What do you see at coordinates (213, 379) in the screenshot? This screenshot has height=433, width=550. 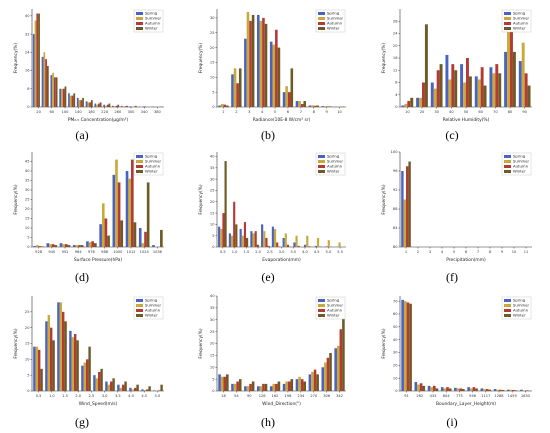 I see `y-tick-label: 5` at bounding box center [213, 379].